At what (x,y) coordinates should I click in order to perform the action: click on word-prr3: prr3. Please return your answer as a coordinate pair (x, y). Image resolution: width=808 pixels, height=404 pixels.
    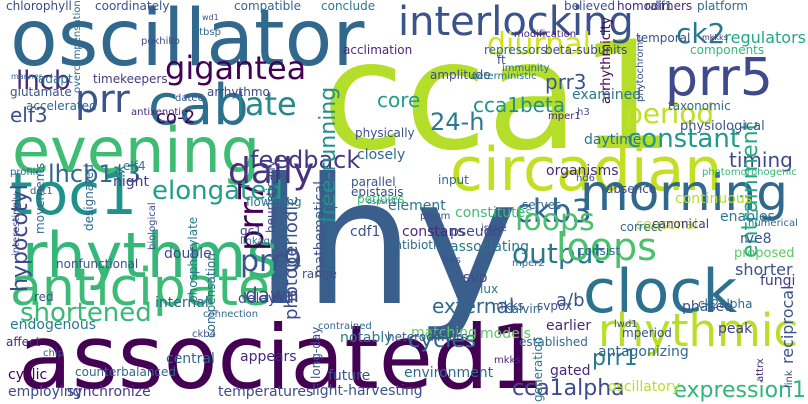
    Looking at the image, I should click on (566, 82).